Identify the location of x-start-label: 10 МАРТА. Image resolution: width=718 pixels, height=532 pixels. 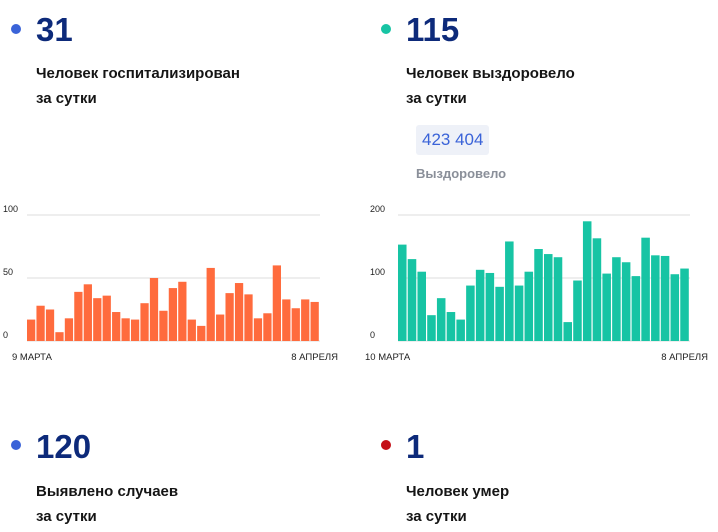
(388, 357).